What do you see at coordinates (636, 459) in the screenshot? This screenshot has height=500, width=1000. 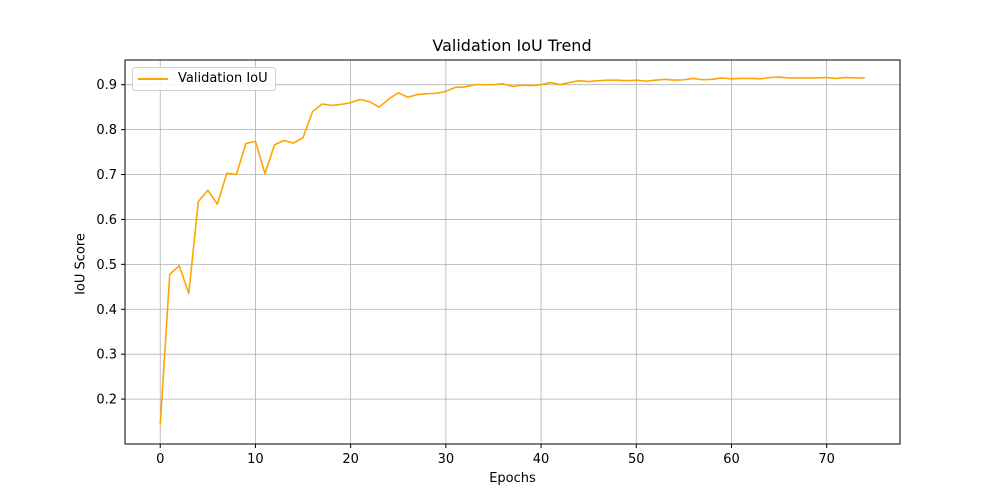 I see `x-tick-label: 50` at bounding box center [636, 459].